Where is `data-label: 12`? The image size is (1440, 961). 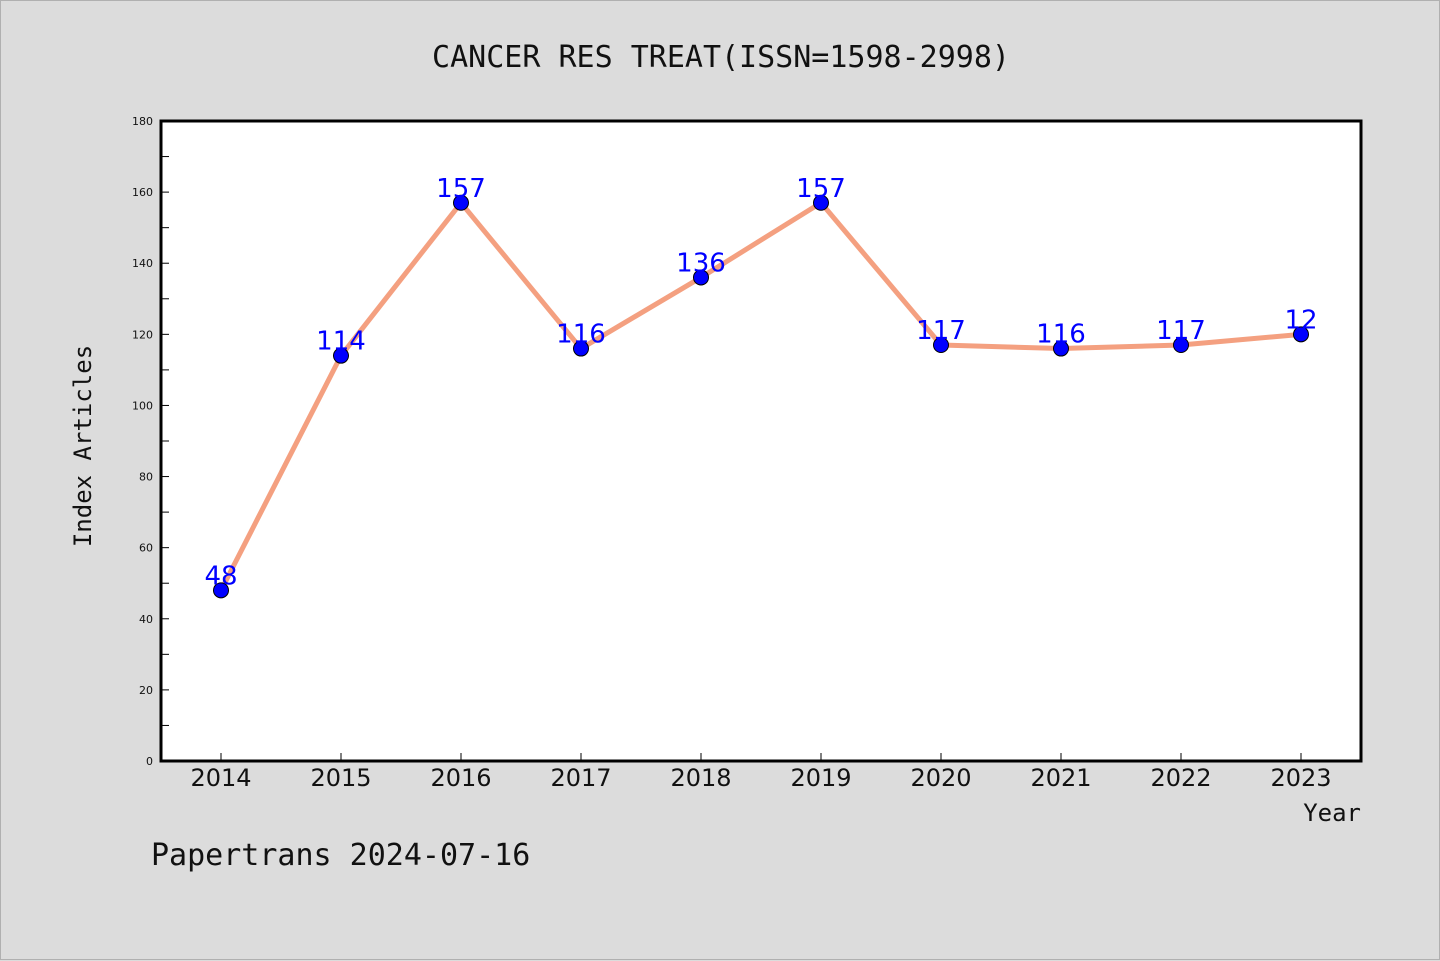
data-label: 12 is located at coordinates (1300, 320).